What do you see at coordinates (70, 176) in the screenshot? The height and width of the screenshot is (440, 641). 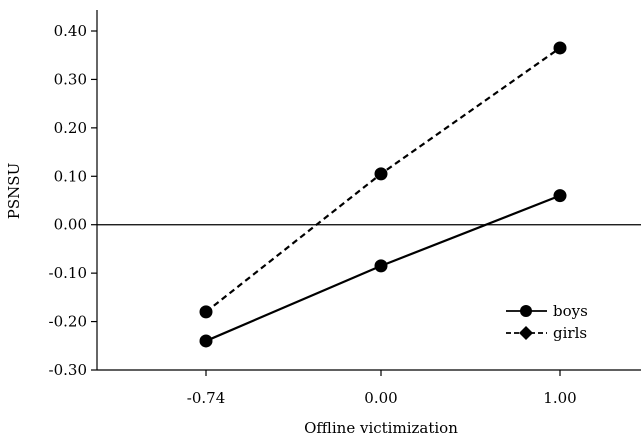 I see `y-tick-label: 0.10` at bounding box center [70, 176].